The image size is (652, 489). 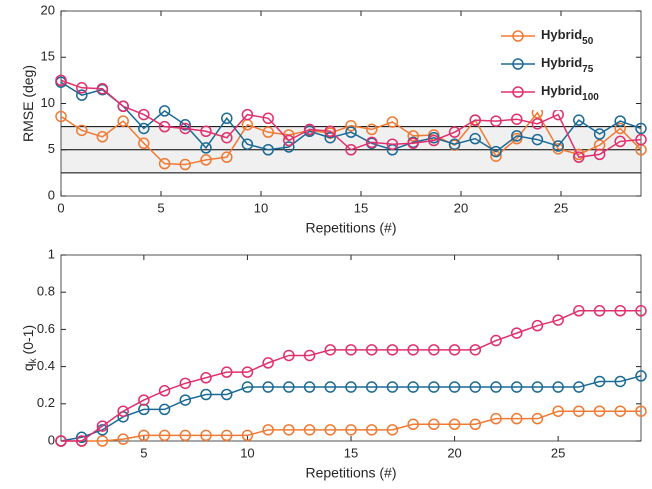 I want to click on legend-marker, so click(x=518, y=36).